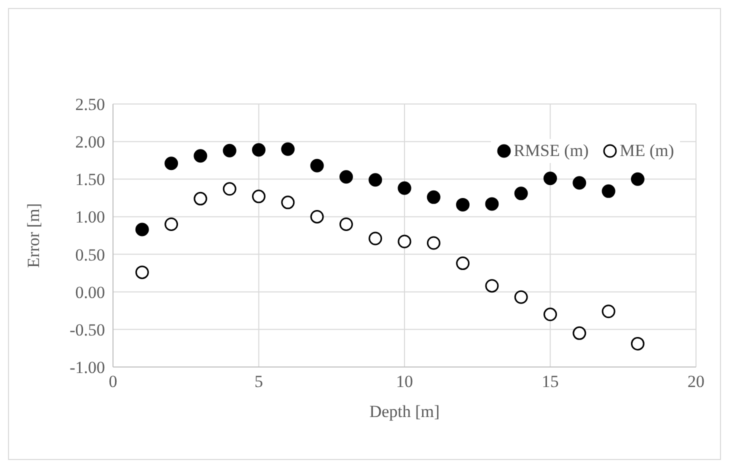 The height and width of the screenshot is (468, 729). I want to click on y-tick-label: 0.00, so click(90, 292).